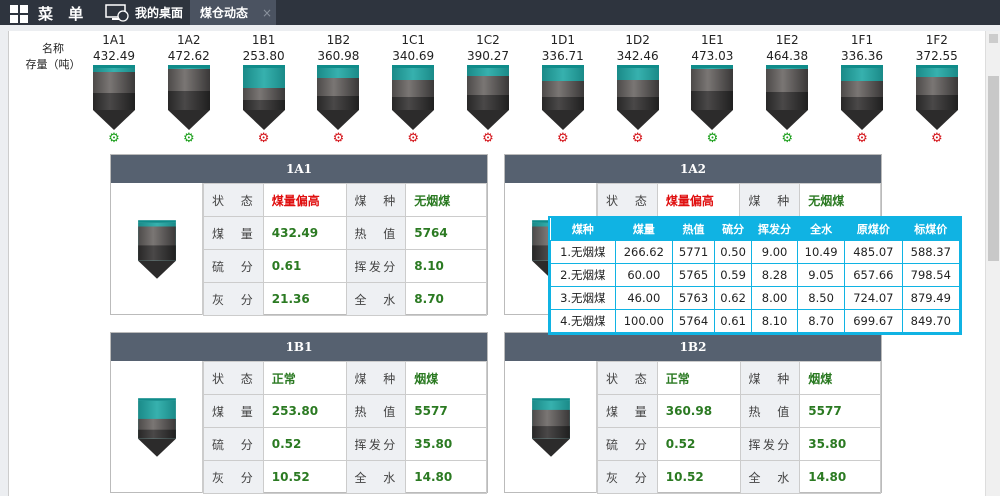 Image resolution: width=1000 pixels, height=496 pixels. I want to click on desktop-icon, so click(117, 12).